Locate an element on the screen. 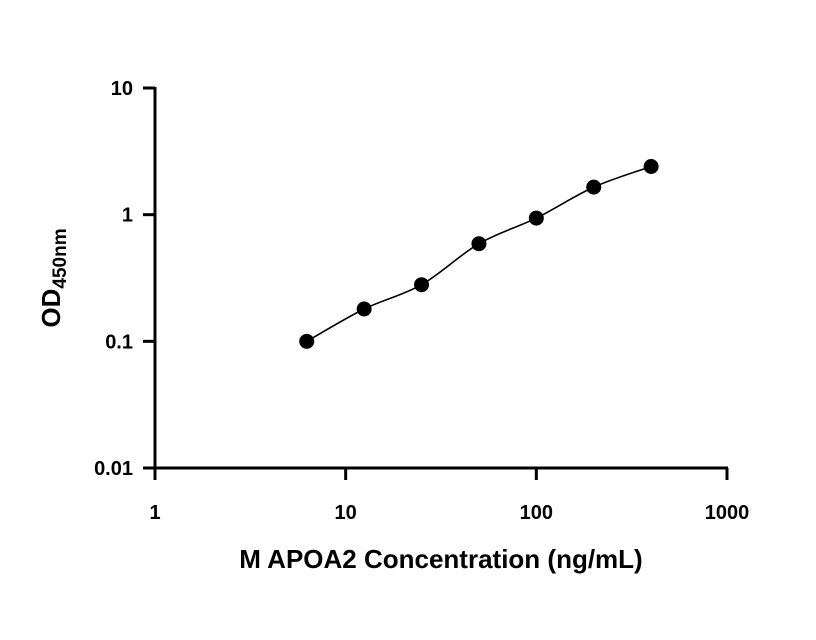 The image size is (816, 640). data-points is located at coordinates (479, 254).